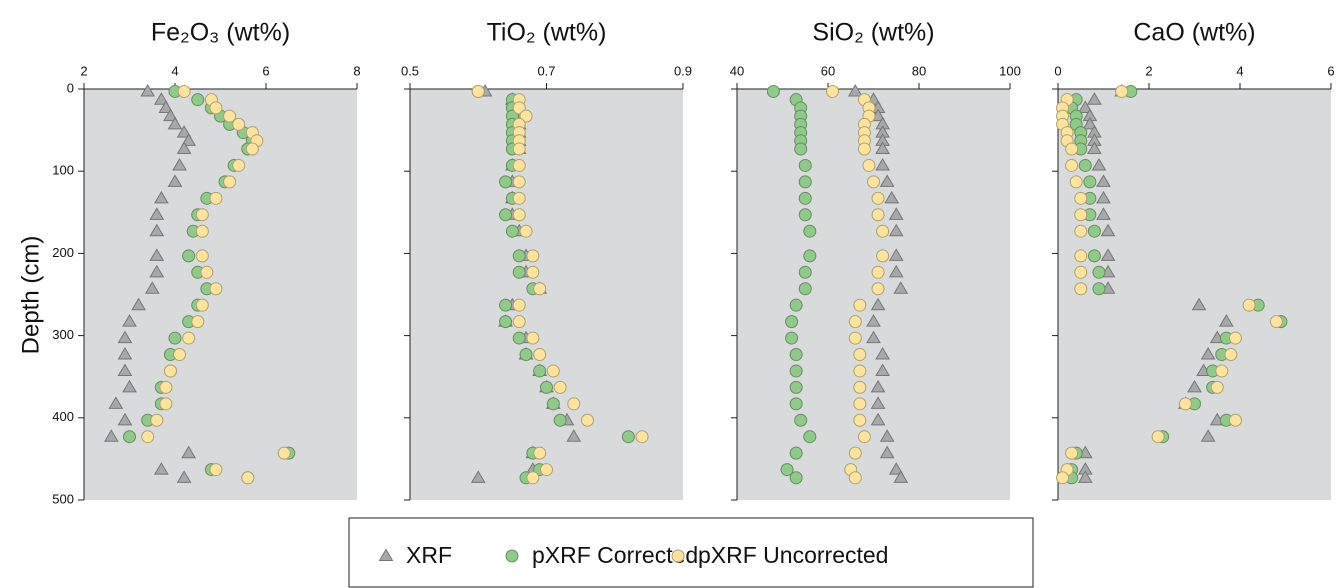 This screenshot has height=588, width=1336. What do you see at coordinates (1194, 33) in the screenshot?
I see `panel-title: CaO (wt%)` at bounding box center [1194, 33].